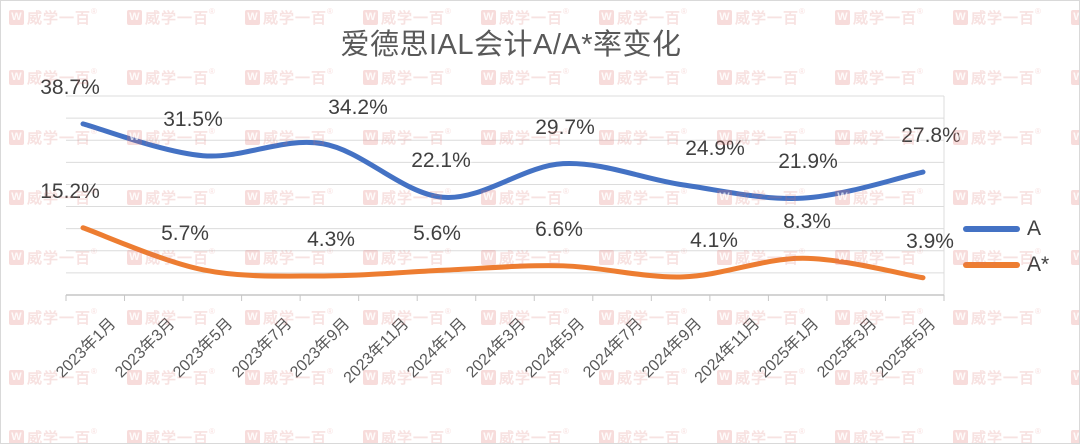 The width and height of the screenshot is (1080, 444). I want to click on legend-item-a-star: A*, so click(1006, 265).